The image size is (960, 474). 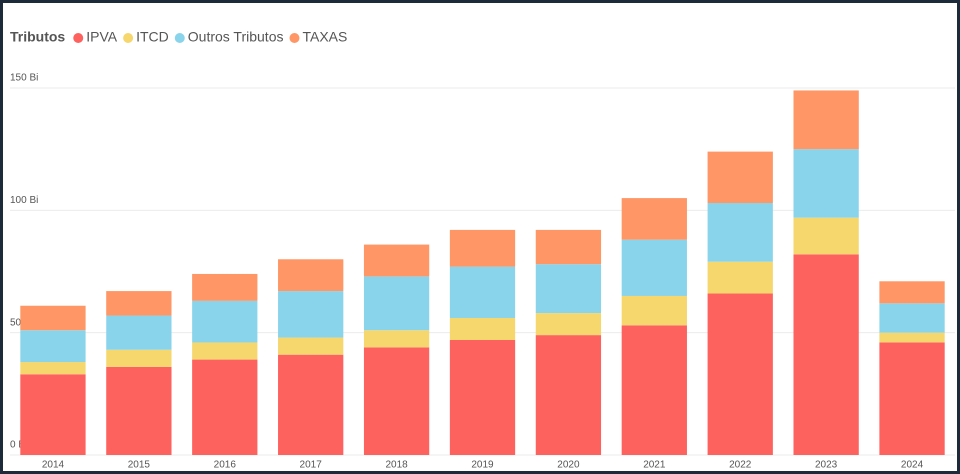 I want to click on y-tick-label: 100 Bi, so click(x=24, y=200).